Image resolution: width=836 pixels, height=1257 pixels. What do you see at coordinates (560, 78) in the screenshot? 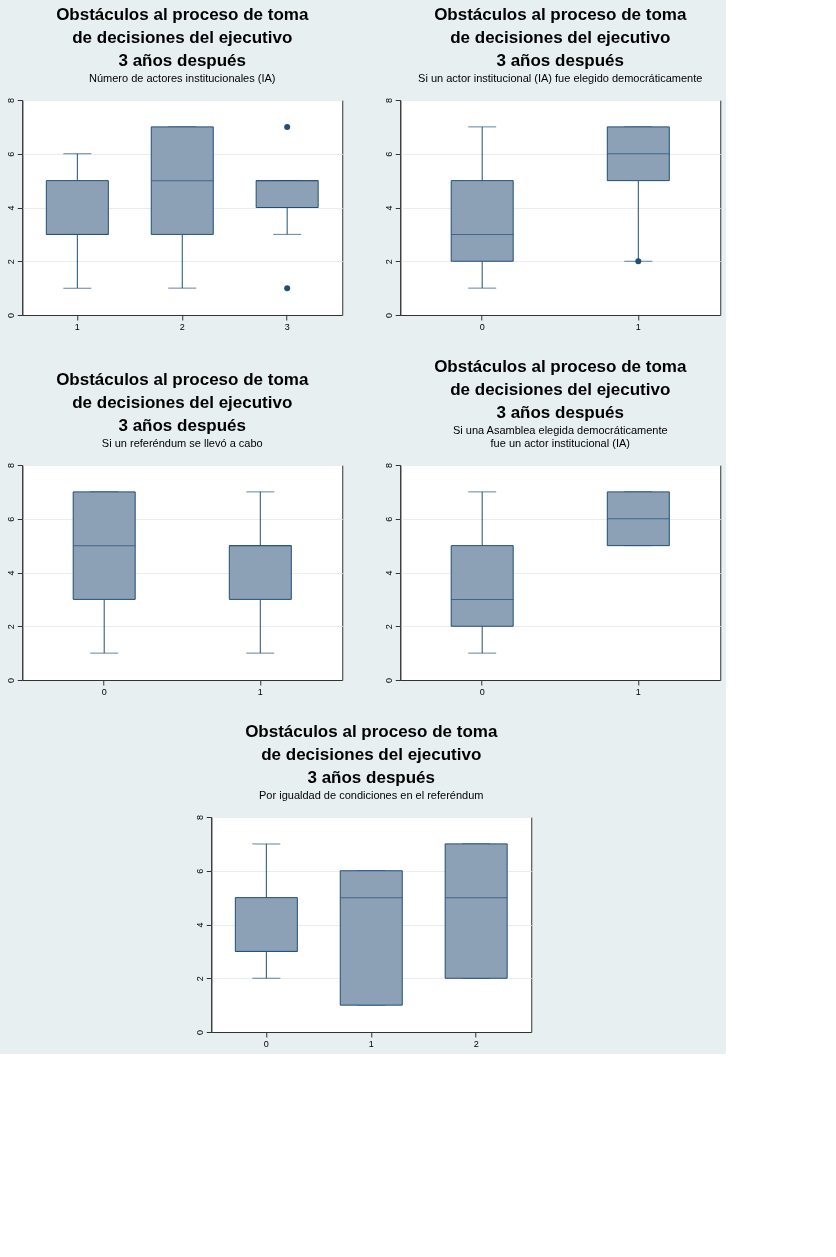
I see `chart-subtitle: Si un actor institucional (IA) fue elegido democráticamente` at bounding box center [560, 78].